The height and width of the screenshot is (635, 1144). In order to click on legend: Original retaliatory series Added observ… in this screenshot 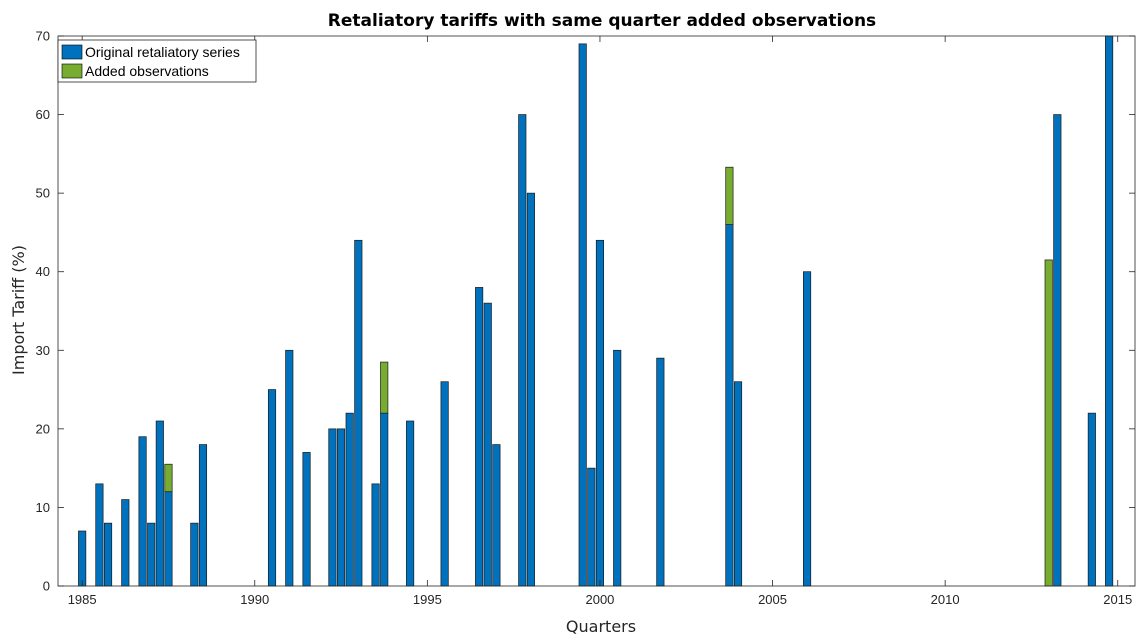, I will do `click(157, 61)`.